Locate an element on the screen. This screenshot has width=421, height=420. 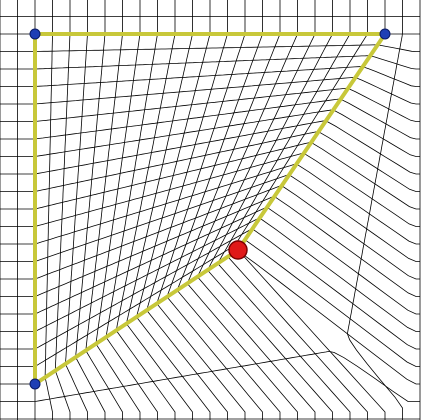
top-right-handle is located at coordinates (385, 34).